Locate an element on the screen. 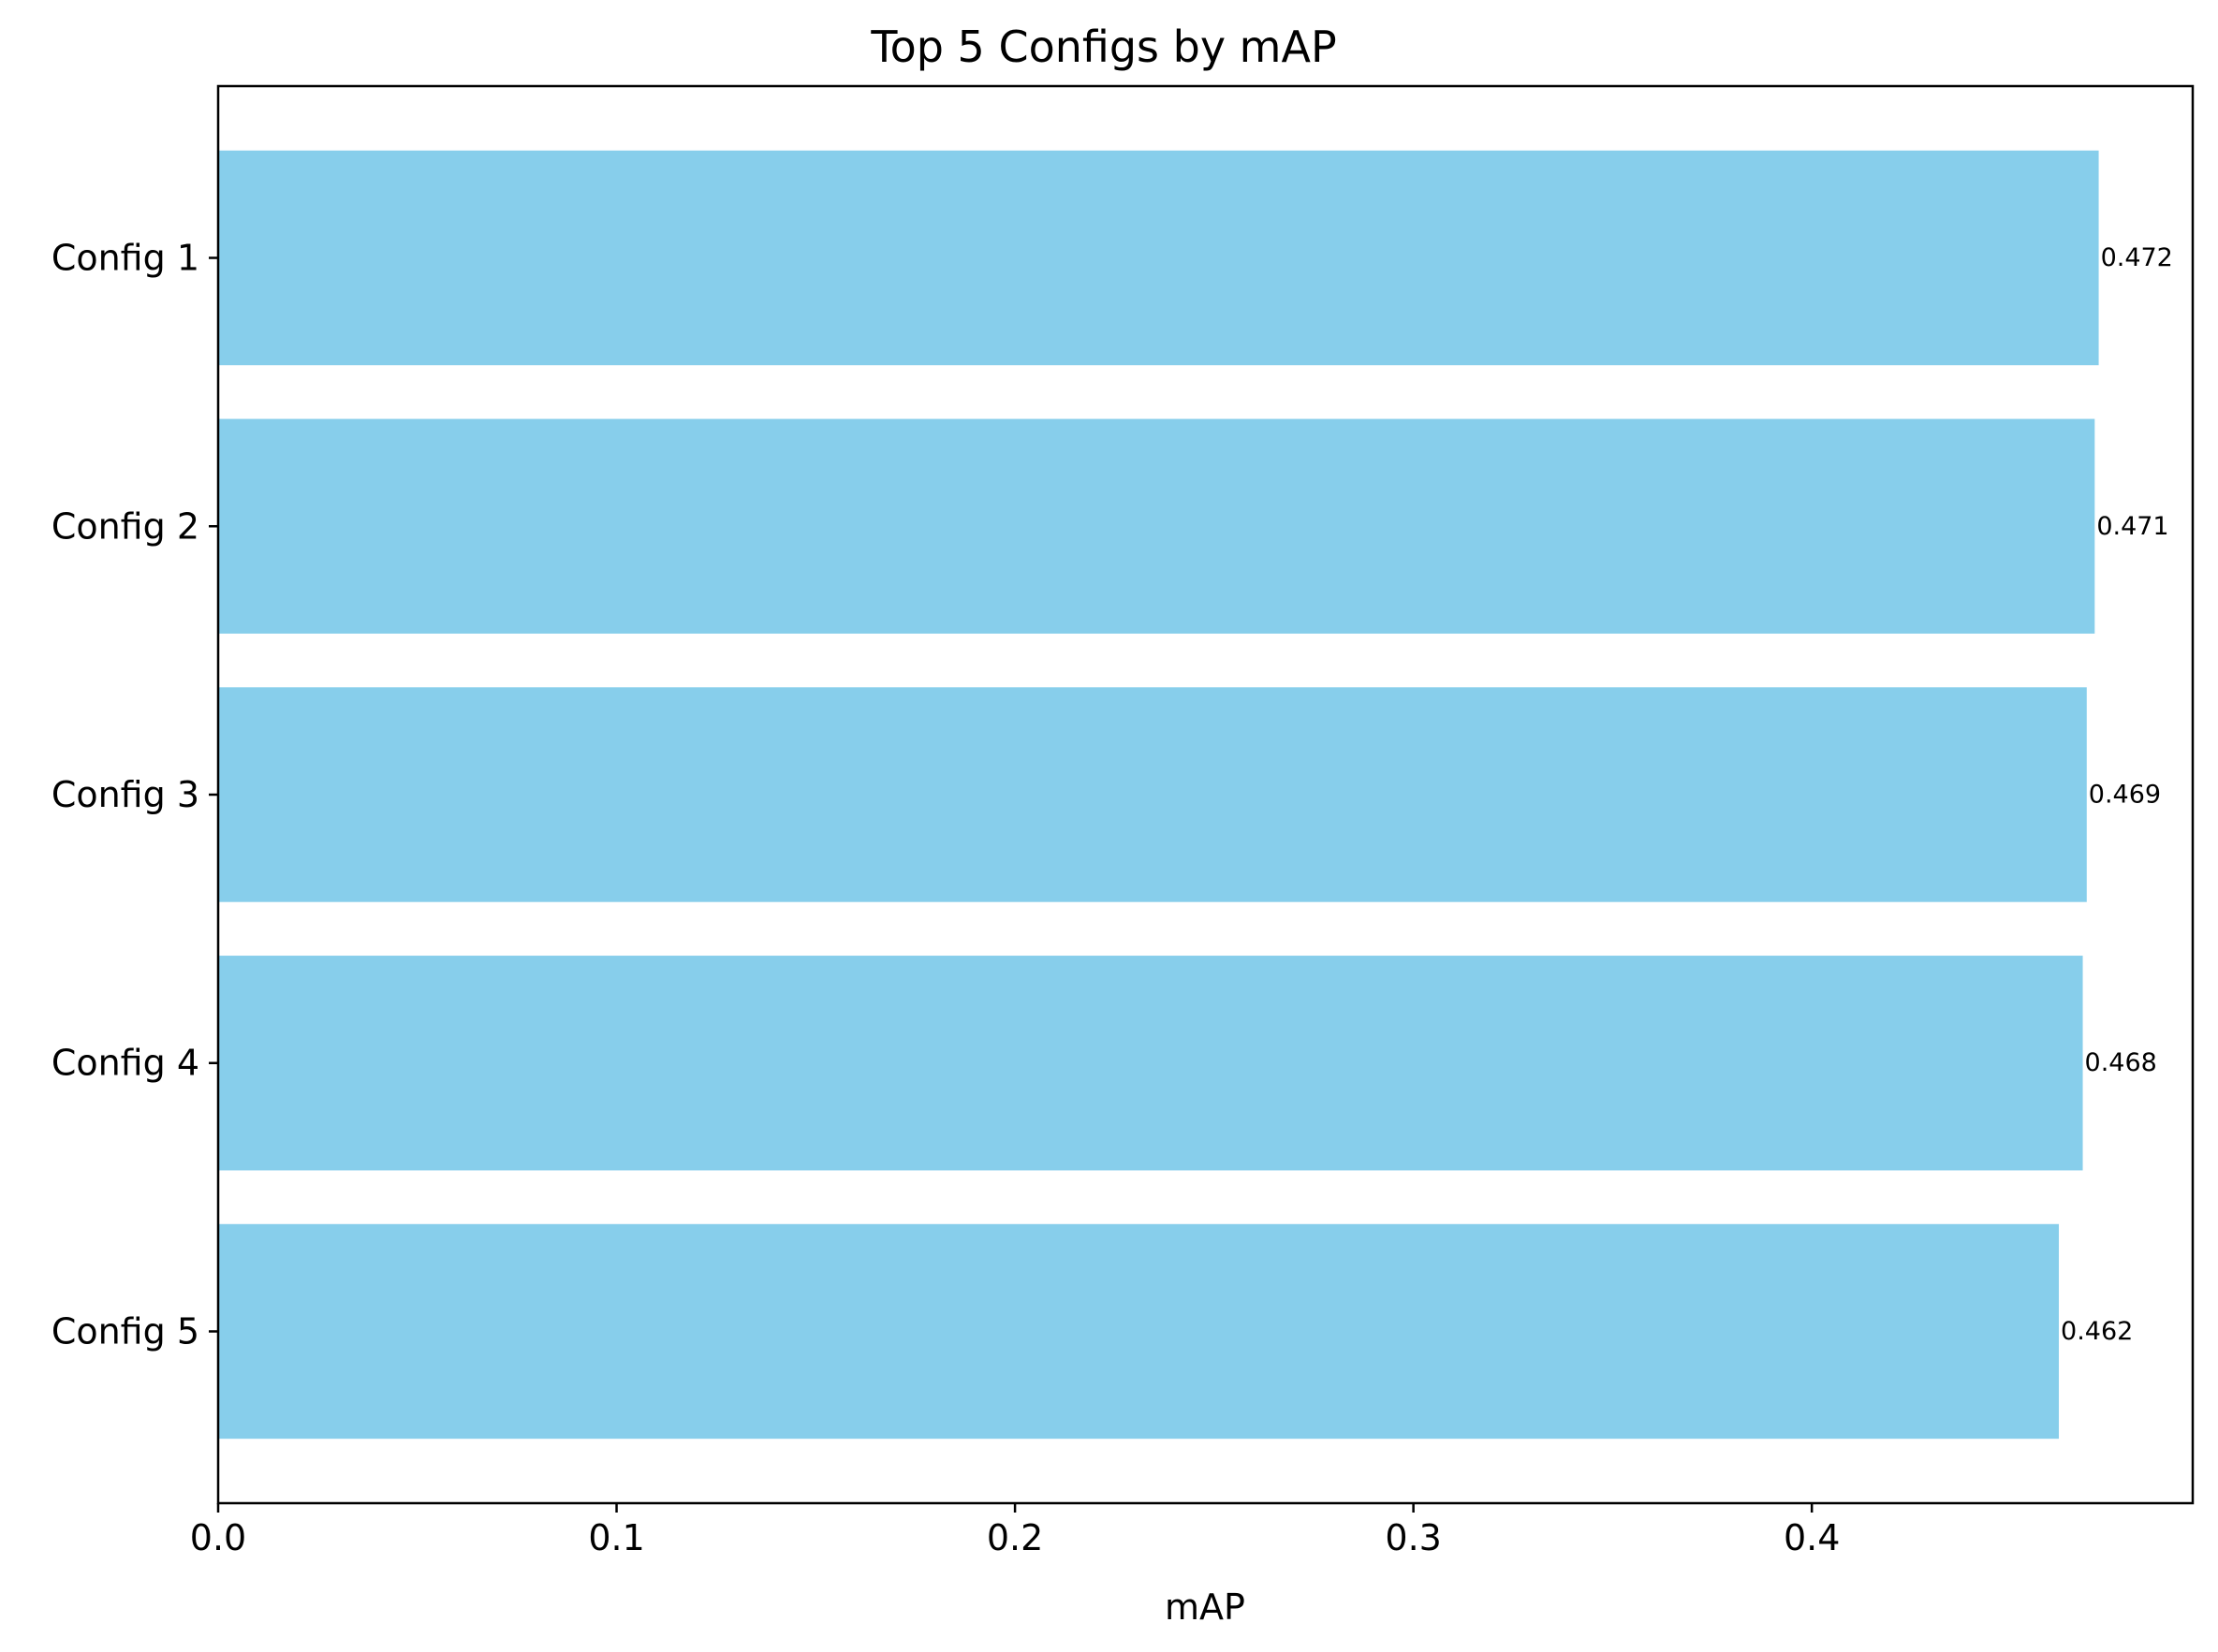 The width and height of the screenshot is (2218, 1652). data-label-4: 0.468 is located at coordinates (2121, 1063).